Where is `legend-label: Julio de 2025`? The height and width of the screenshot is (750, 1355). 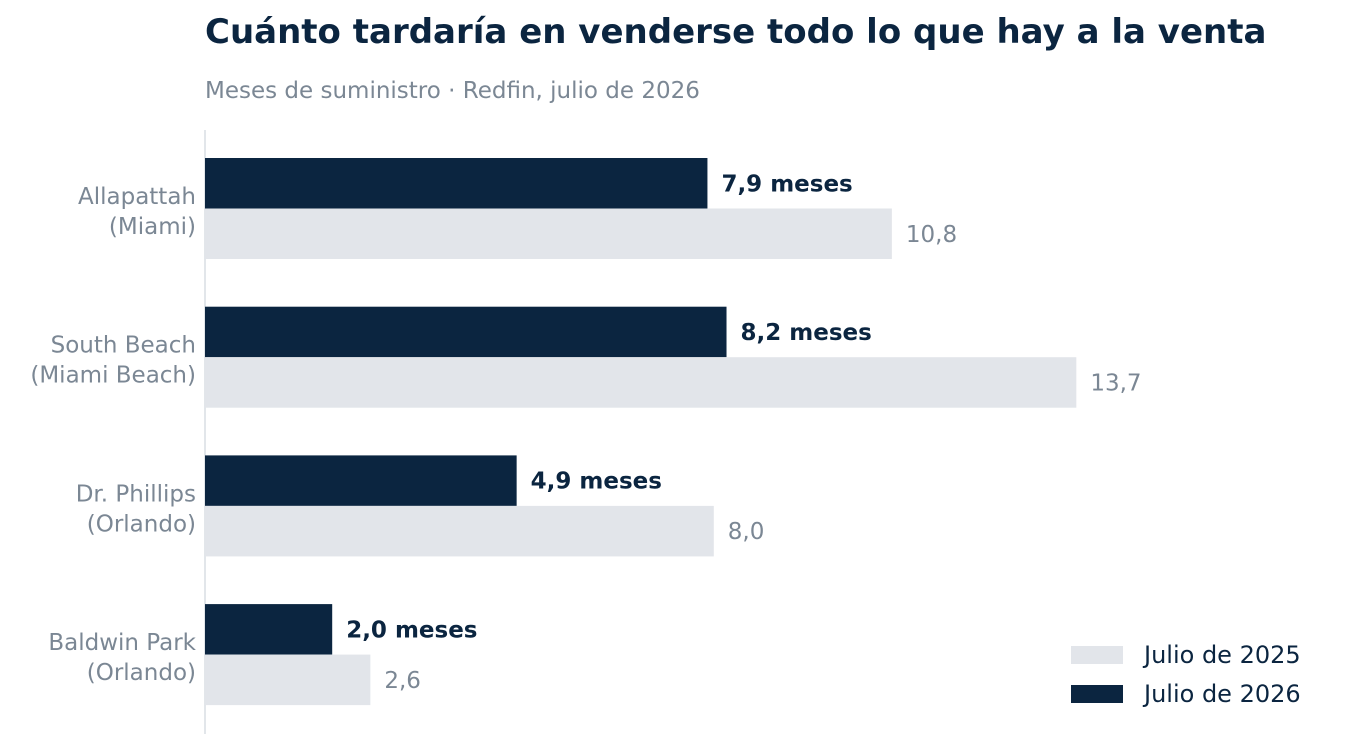
legend-label: Julio de 2025 is located at coordinates (1221, 655).